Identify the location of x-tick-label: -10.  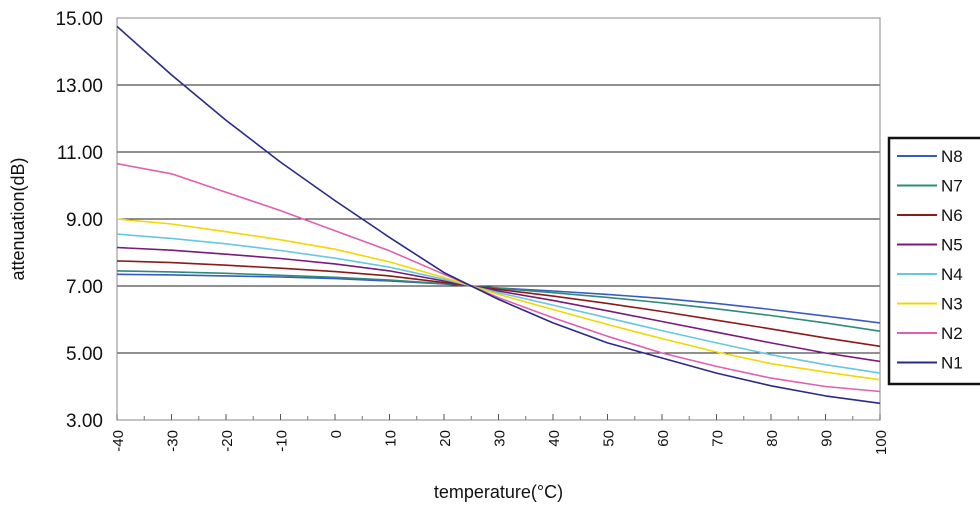
(282, 441).